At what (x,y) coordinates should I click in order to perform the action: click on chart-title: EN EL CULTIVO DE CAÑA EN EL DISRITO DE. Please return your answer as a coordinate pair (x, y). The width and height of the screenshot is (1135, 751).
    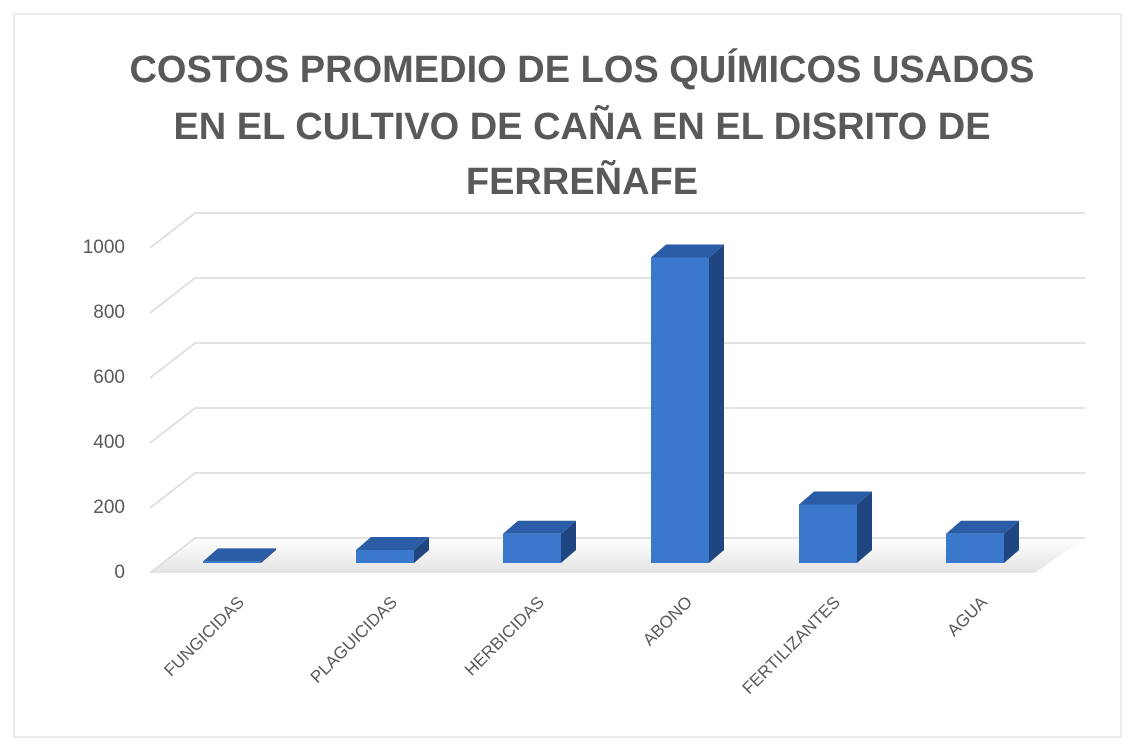
    Looking at the image, I should click on (581, 126).